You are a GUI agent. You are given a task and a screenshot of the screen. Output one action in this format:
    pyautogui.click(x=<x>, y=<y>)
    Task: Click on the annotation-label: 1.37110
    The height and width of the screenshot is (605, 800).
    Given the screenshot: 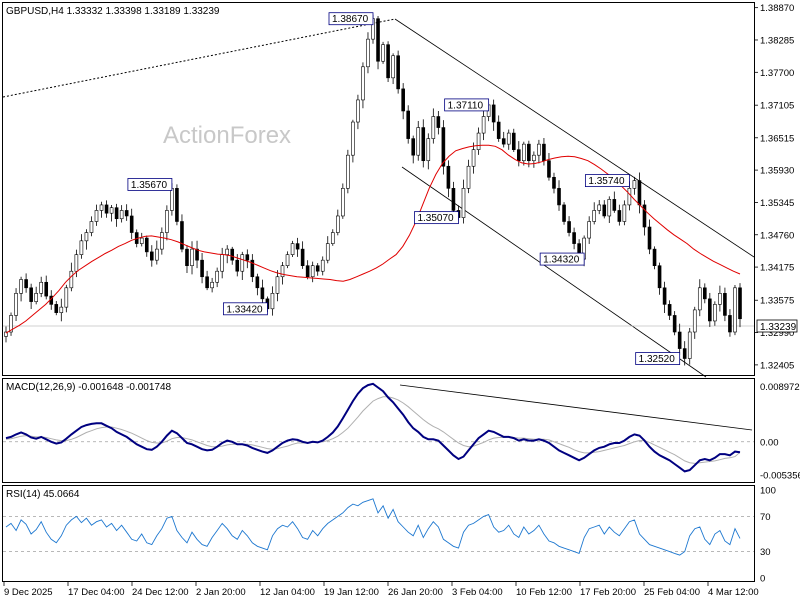 What is the action you would take?
    pyautogui.click(x=466, y=105)
    